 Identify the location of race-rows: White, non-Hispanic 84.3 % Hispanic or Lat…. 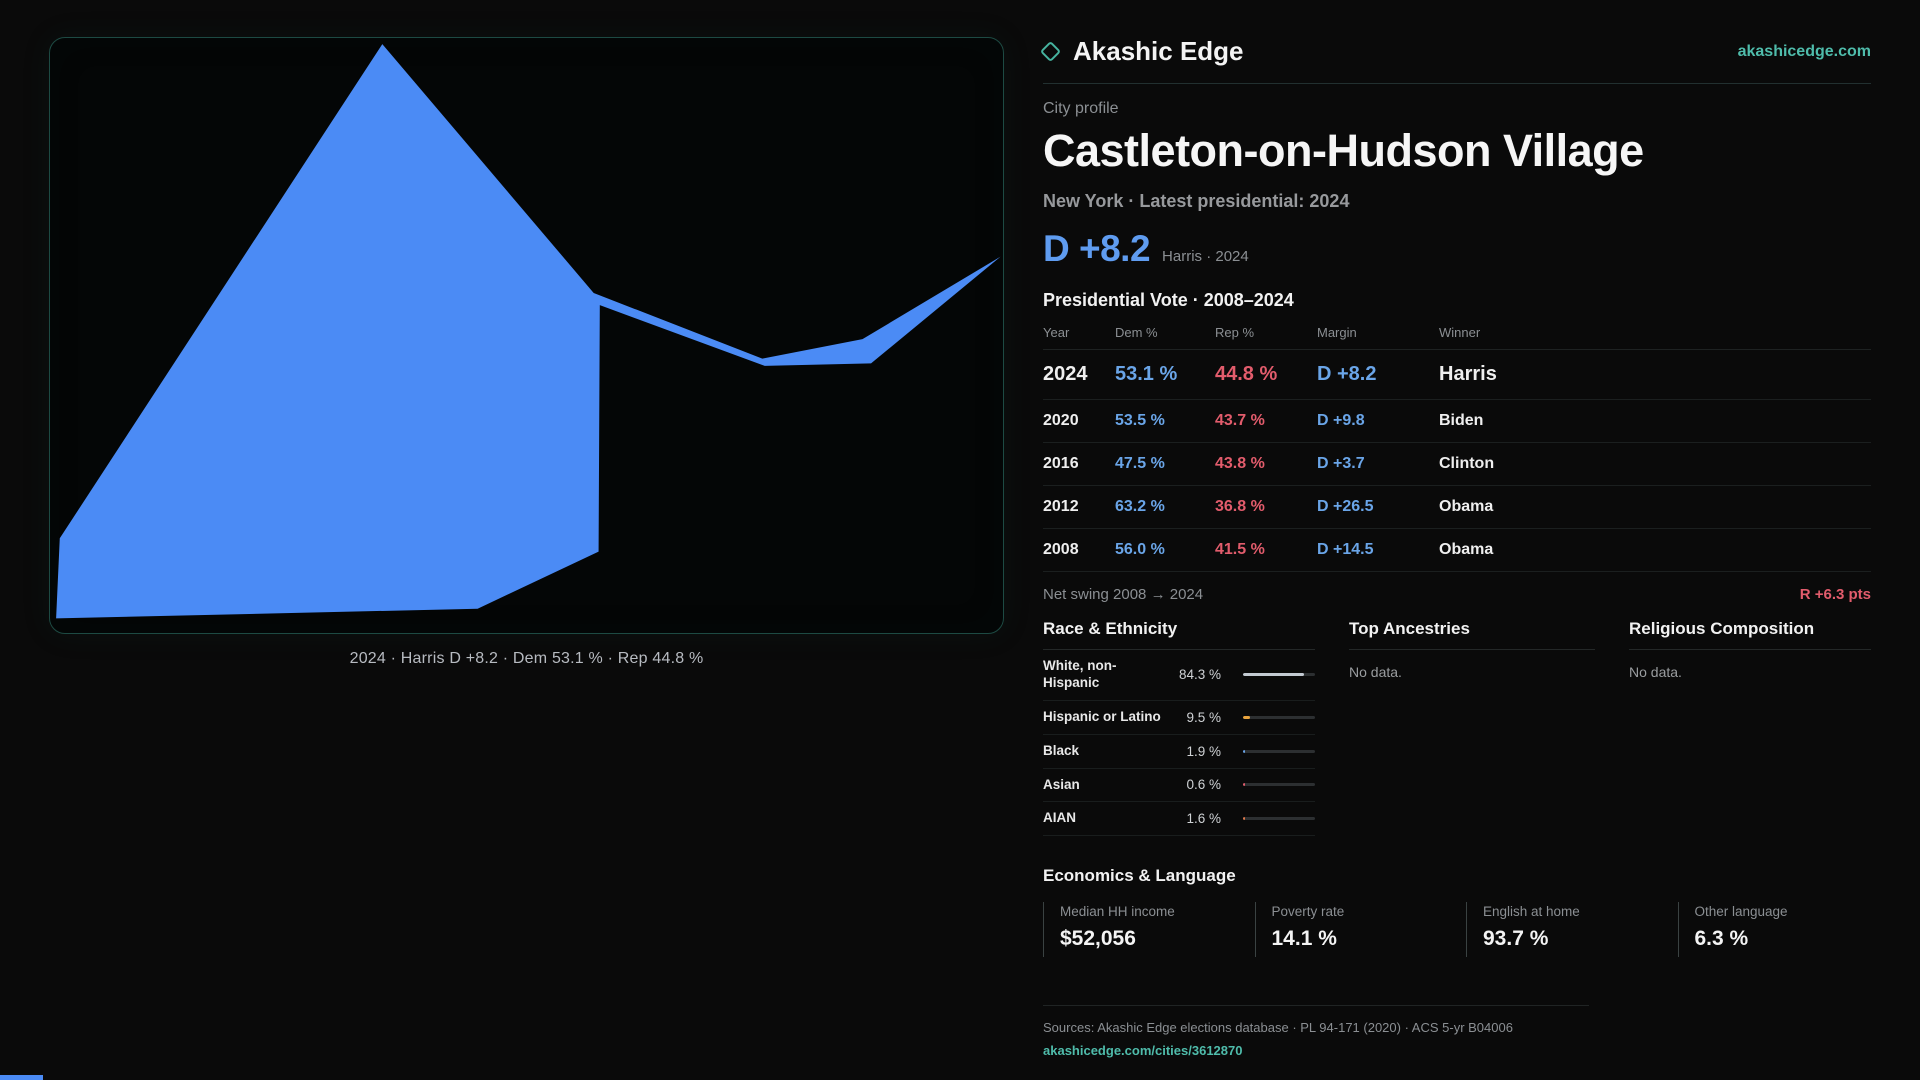
(1179, 743).